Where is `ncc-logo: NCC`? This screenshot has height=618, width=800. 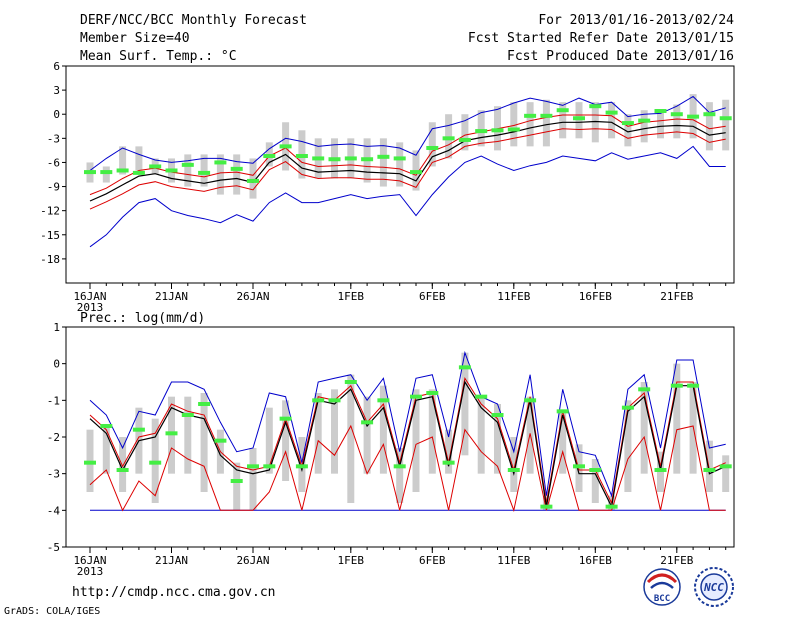 ncc-logo: NCC is located at coordinates (714, 587).